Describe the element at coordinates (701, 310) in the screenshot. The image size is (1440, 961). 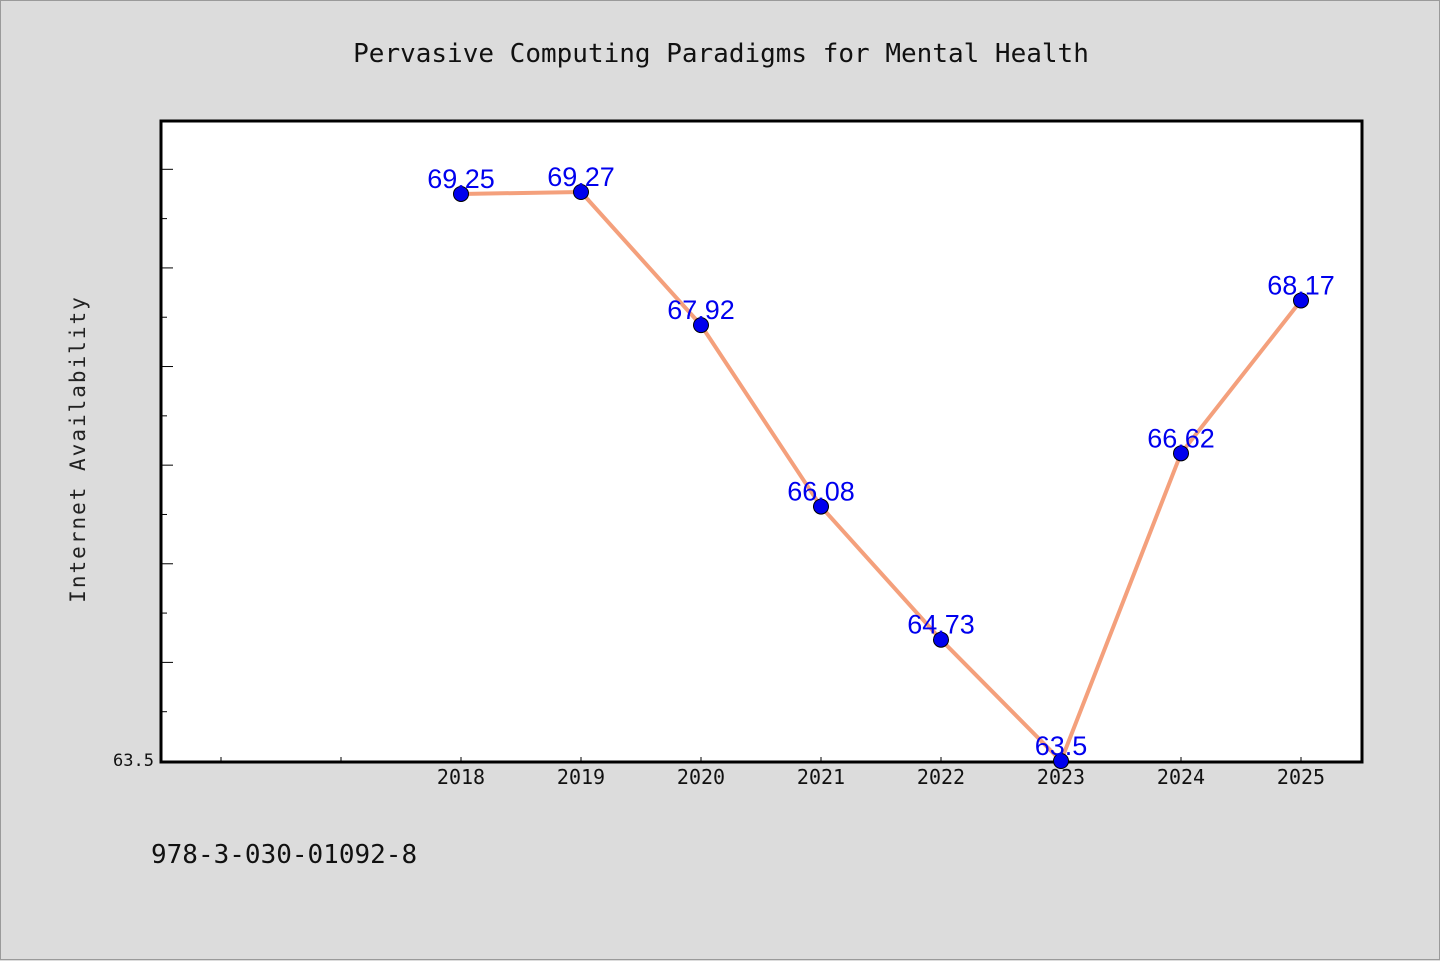
I see `data-label: 67.92` at that location.